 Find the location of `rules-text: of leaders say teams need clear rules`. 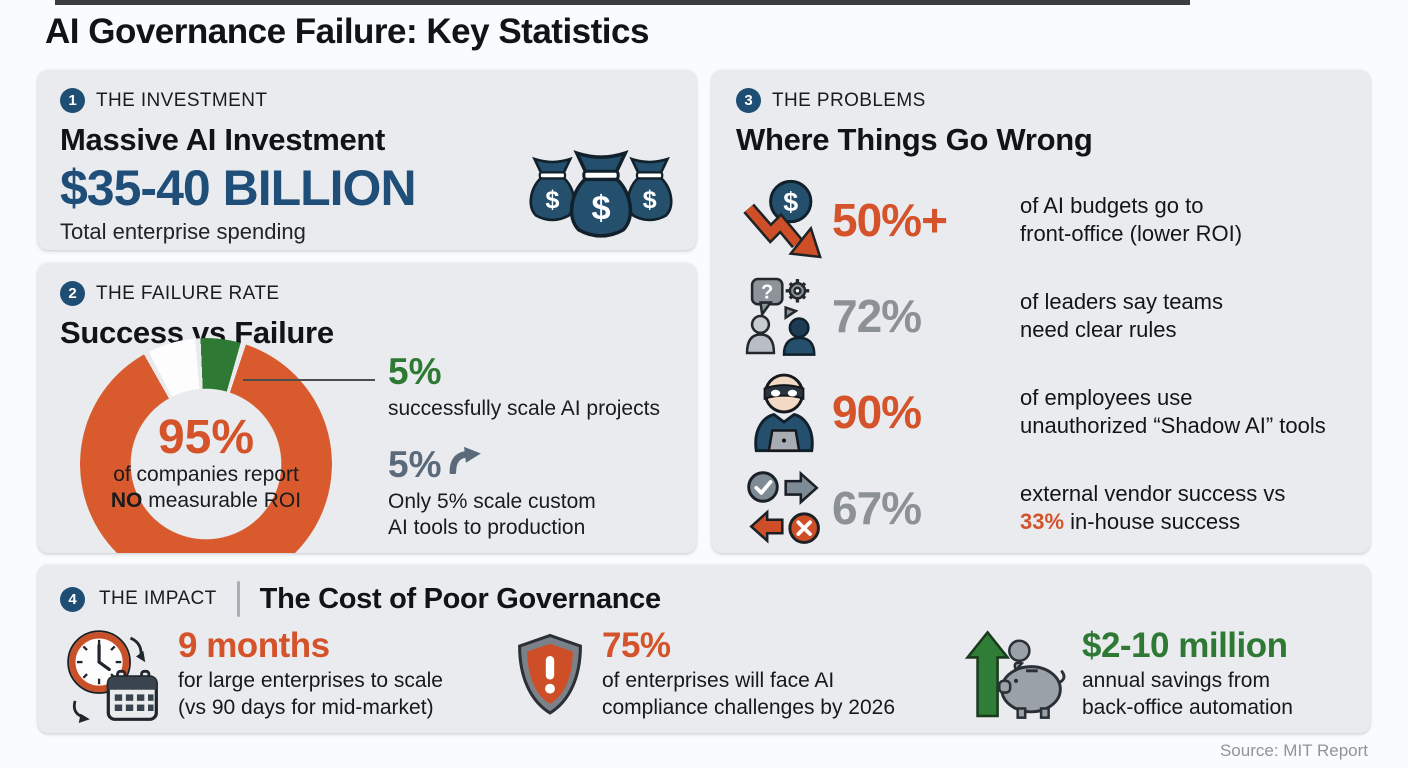

rules-text: of leaders say teams need clear rules is located at coordinates (1121, 315).